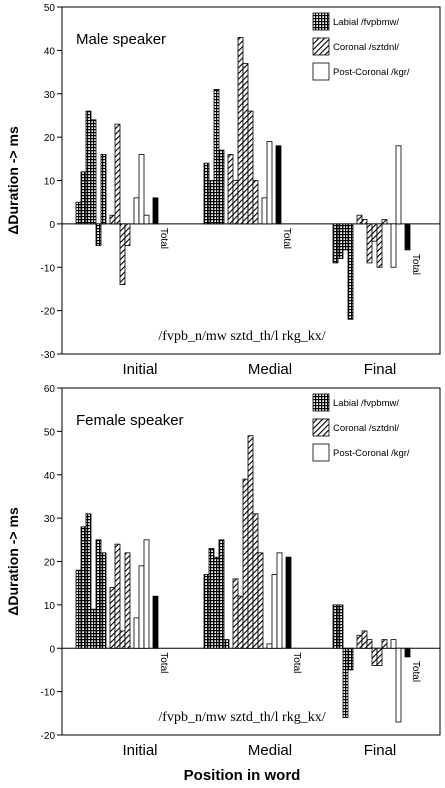  What do you see at coordinates (50, 606) in the screenshot?
I see `y-tick-label: 10` at bounding box center [50, 606].